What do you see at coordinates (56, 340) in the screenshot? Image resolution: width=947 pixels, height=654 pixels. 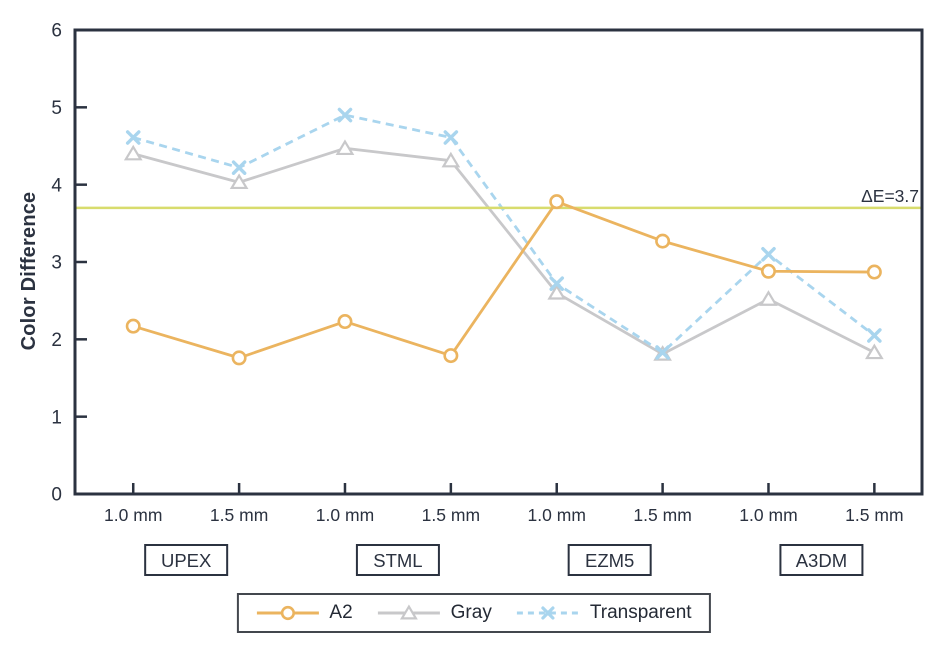 I see `y-tick-label: 2` at bounding box center [56, 340].